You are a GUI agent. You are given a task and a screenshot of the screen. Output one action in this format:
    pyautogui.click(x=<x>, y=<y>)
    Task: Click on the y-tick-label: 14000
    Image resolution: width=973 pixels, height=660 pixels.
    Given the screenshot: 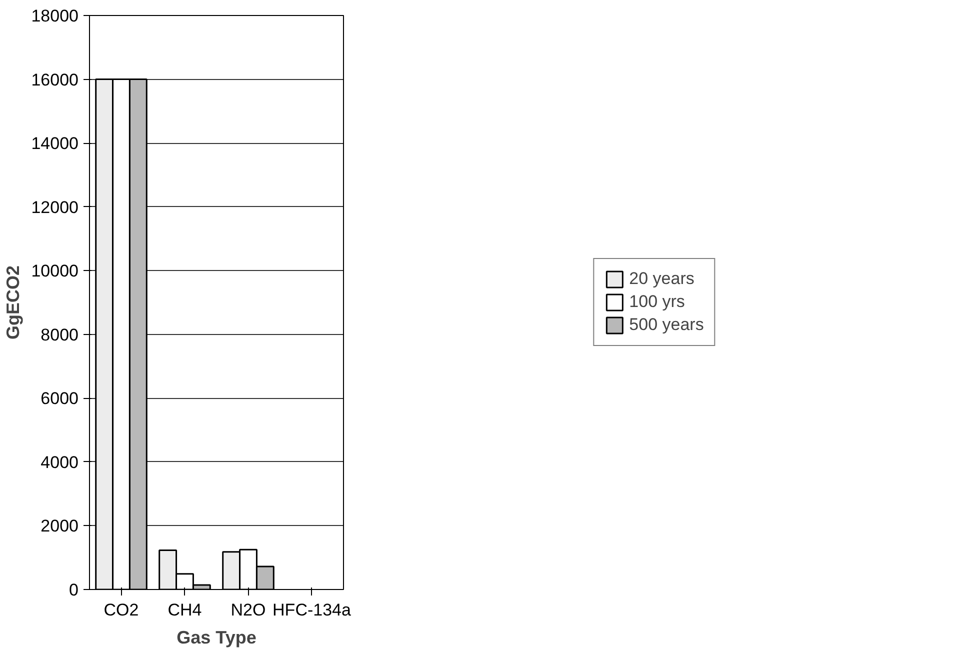 What is the action you would take?
    pyautogui.click(x=55, y=144)
    